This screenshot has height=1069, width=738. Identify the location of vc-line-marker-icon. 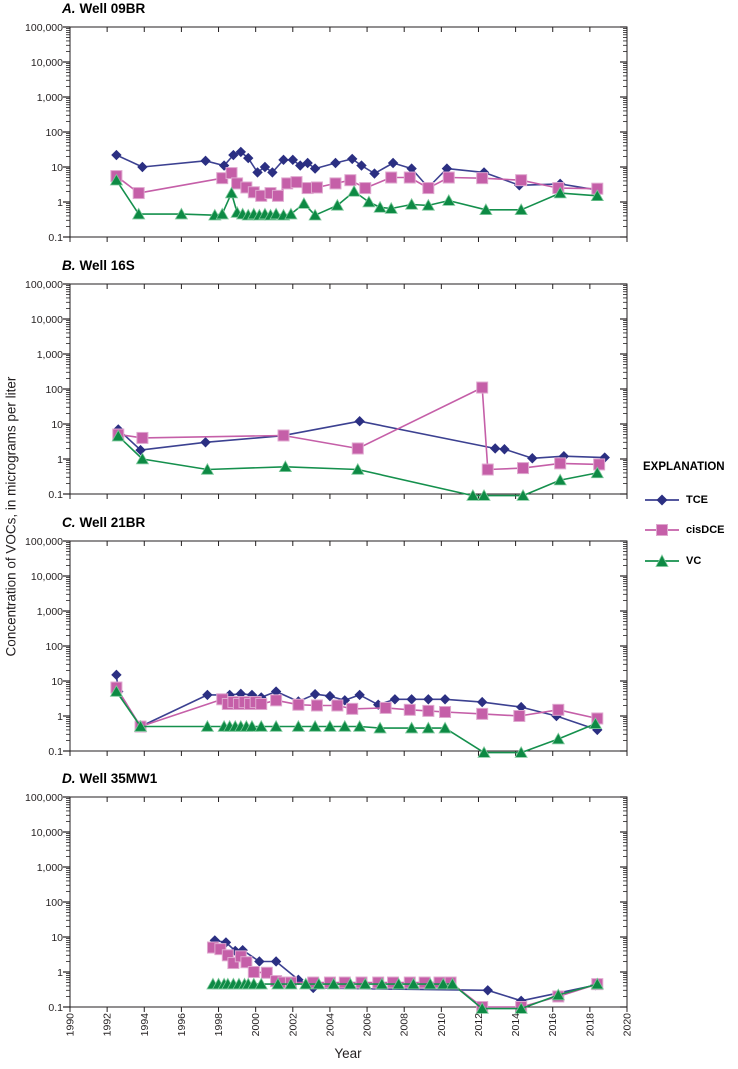
(662, 560).